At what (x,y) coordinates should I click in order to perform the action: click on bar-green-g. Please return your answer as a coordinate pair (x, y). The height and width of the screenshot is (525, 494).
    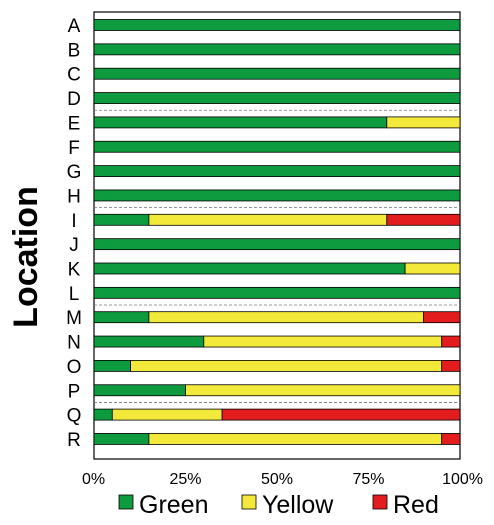
    Looking at the image, I should click on (277, 171).